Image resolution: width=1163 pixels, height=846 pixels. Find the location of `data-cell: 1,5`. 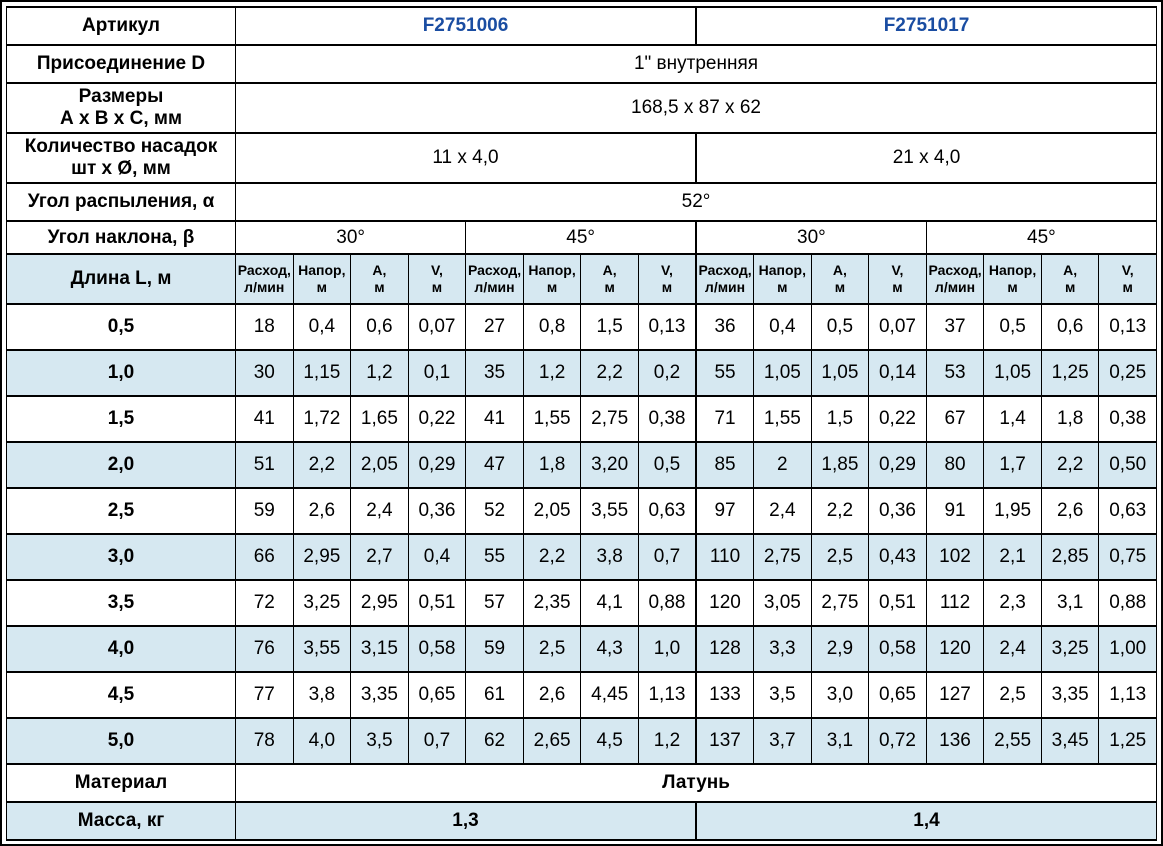

data-cell: 1,5 is located at coordinates (840, 419).